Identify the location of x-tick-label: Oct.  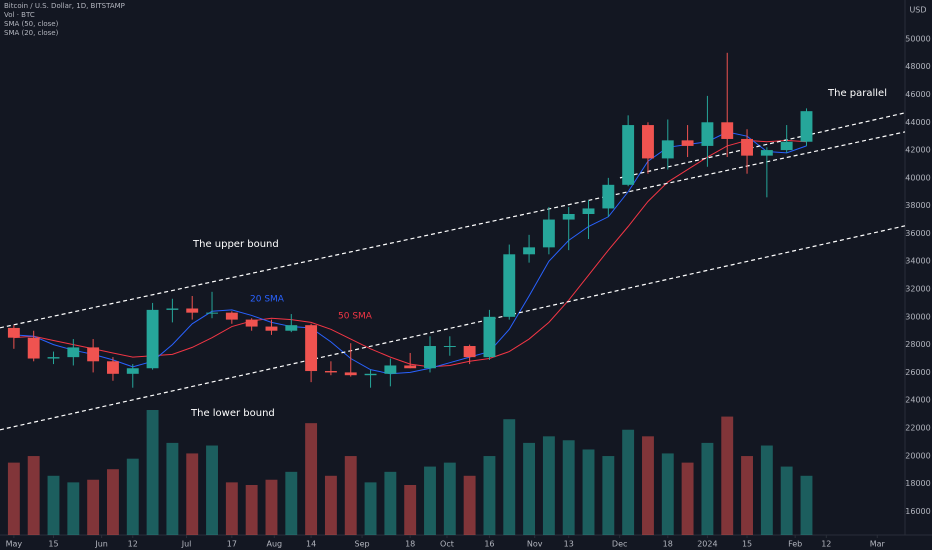
(447, 544).